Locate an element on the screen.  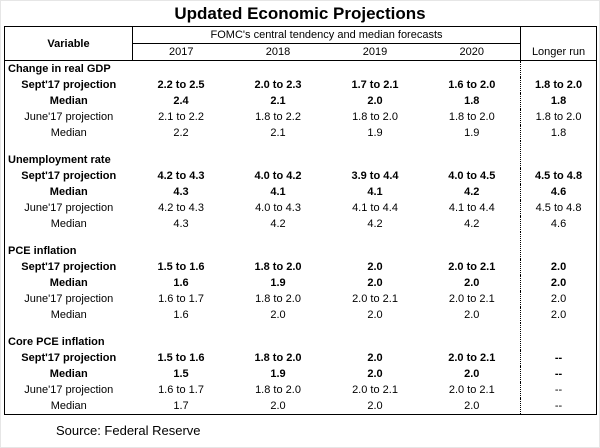
value-cell: 4.1 to 4.4 is located at coordinates (375, 208).